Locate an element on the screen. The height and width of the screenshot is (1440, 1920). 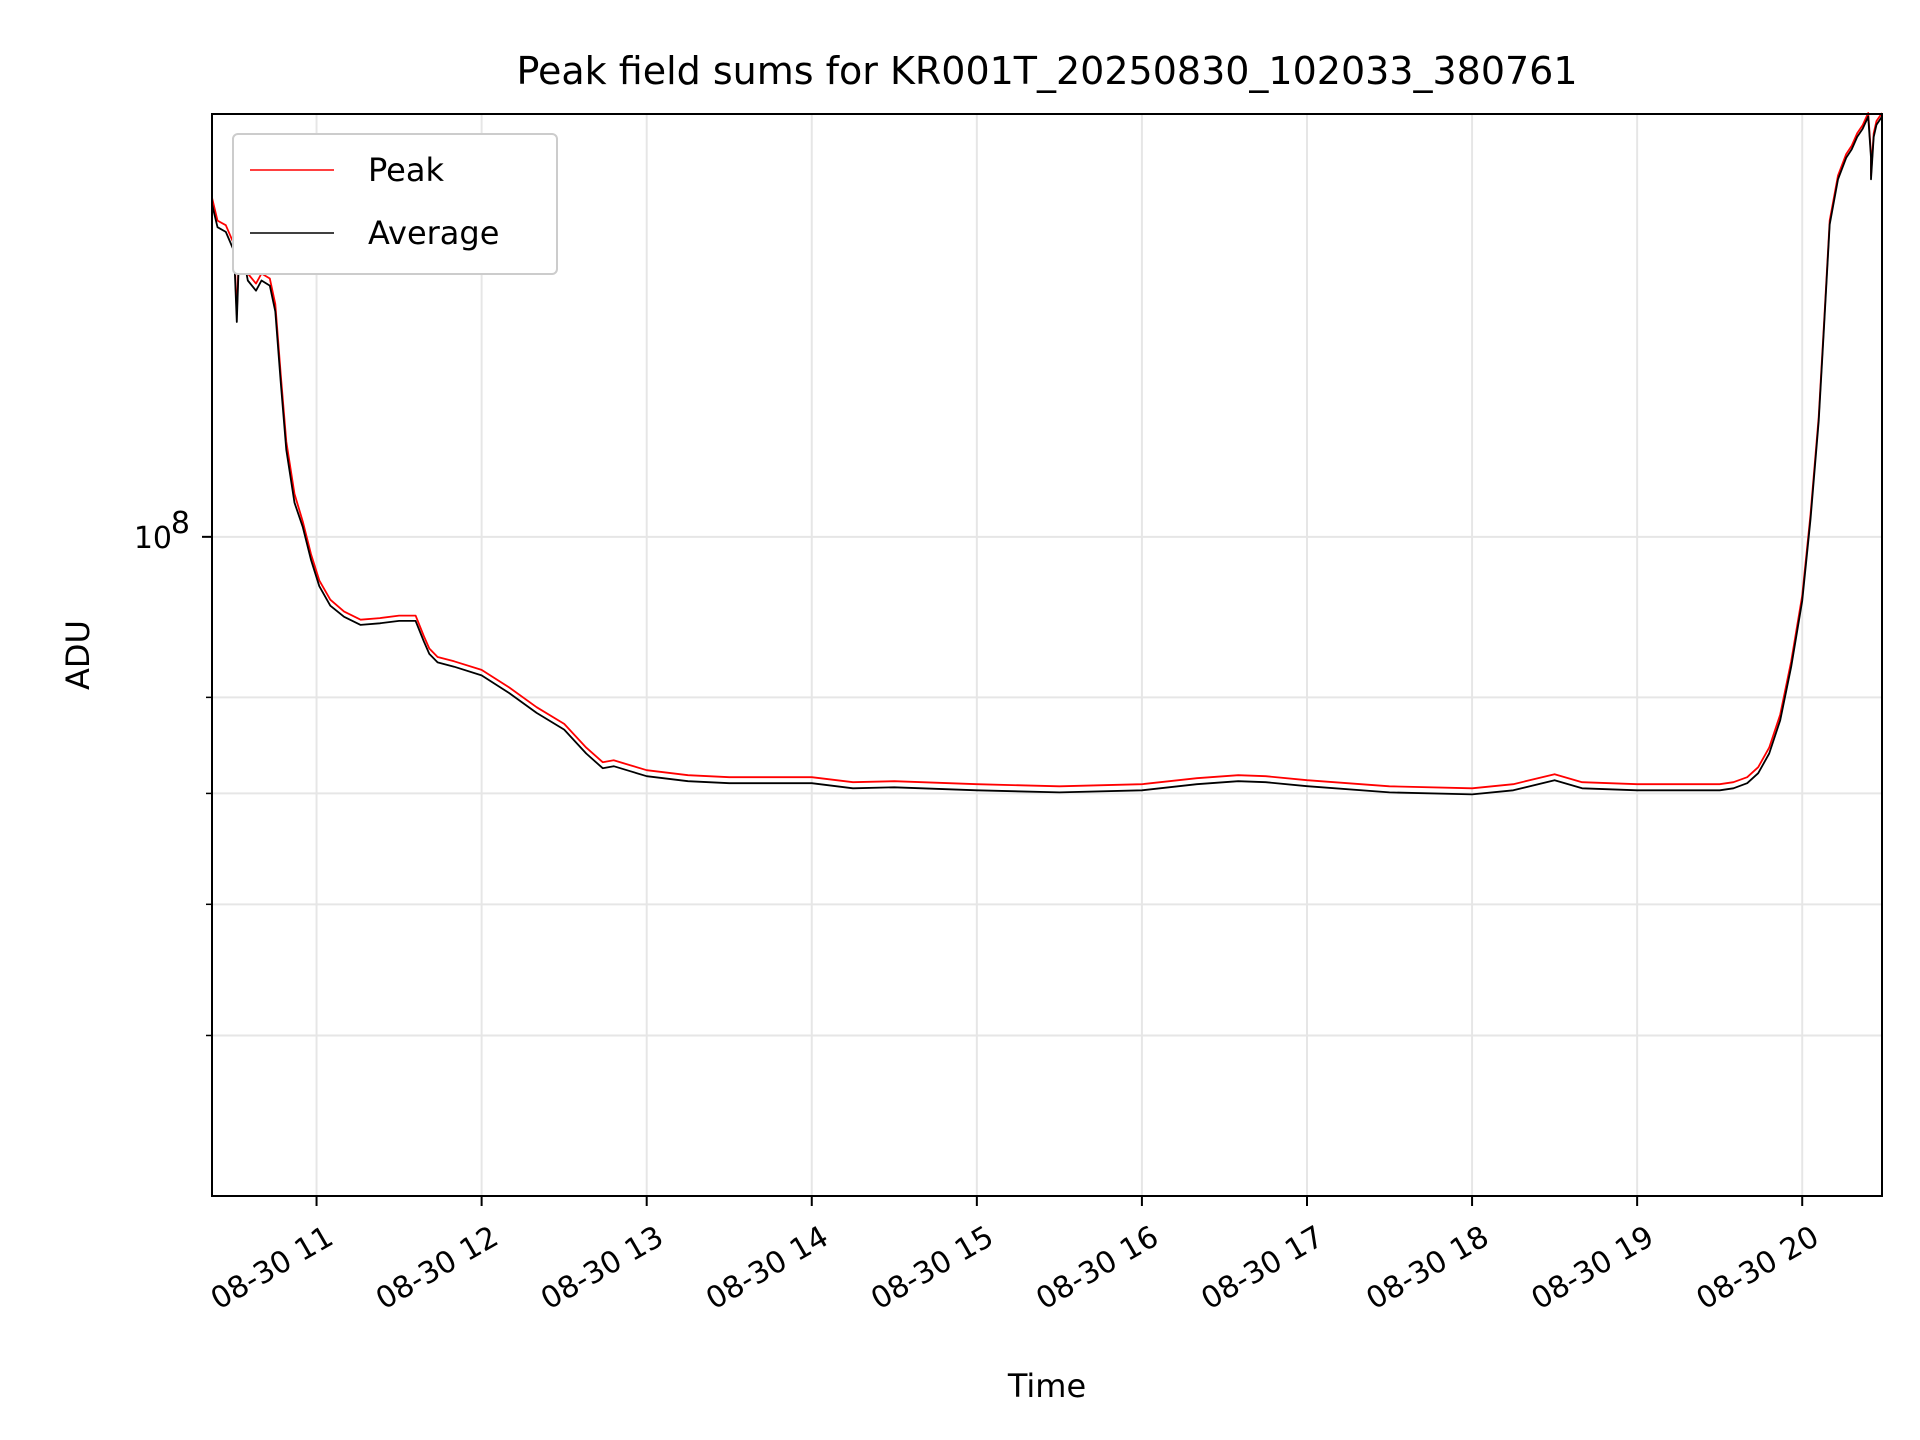
y-tick-label-exponent: 8 is located at coordinates (180, 523).